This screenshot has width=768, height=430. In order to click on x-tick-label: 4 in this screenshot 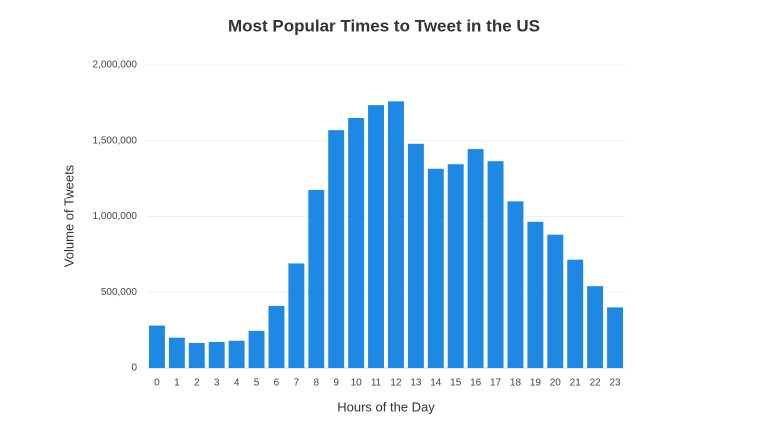, I will do `click(237, 383)`.